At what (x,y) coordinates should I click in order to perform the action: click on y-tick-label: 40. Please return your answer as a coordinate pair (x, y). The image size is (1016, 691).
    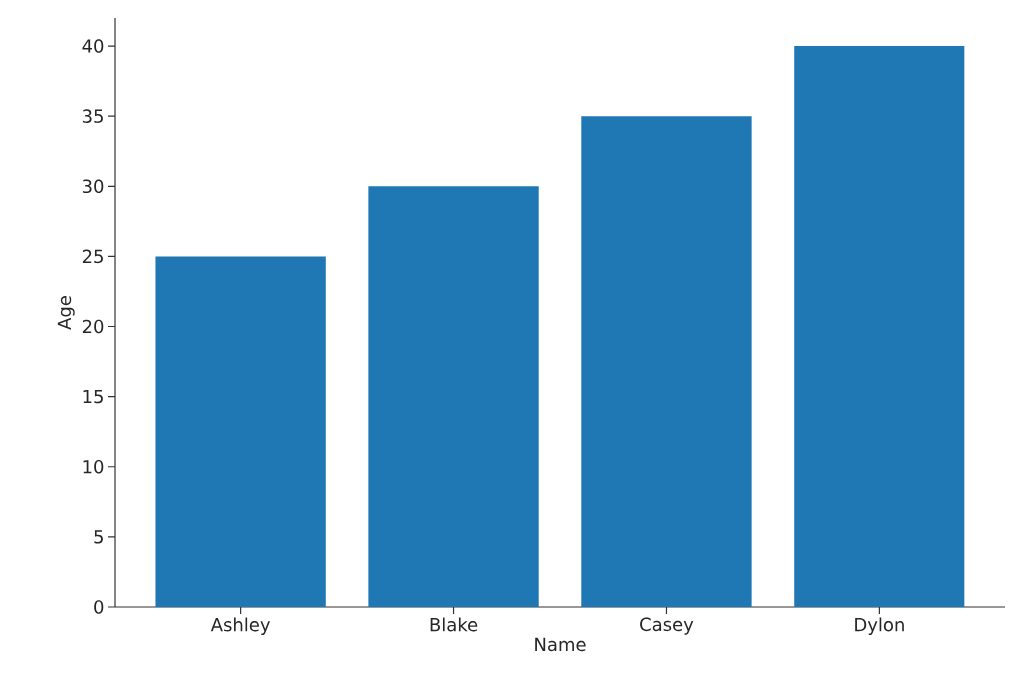
    Looking at the image, I should click on (93, 46).